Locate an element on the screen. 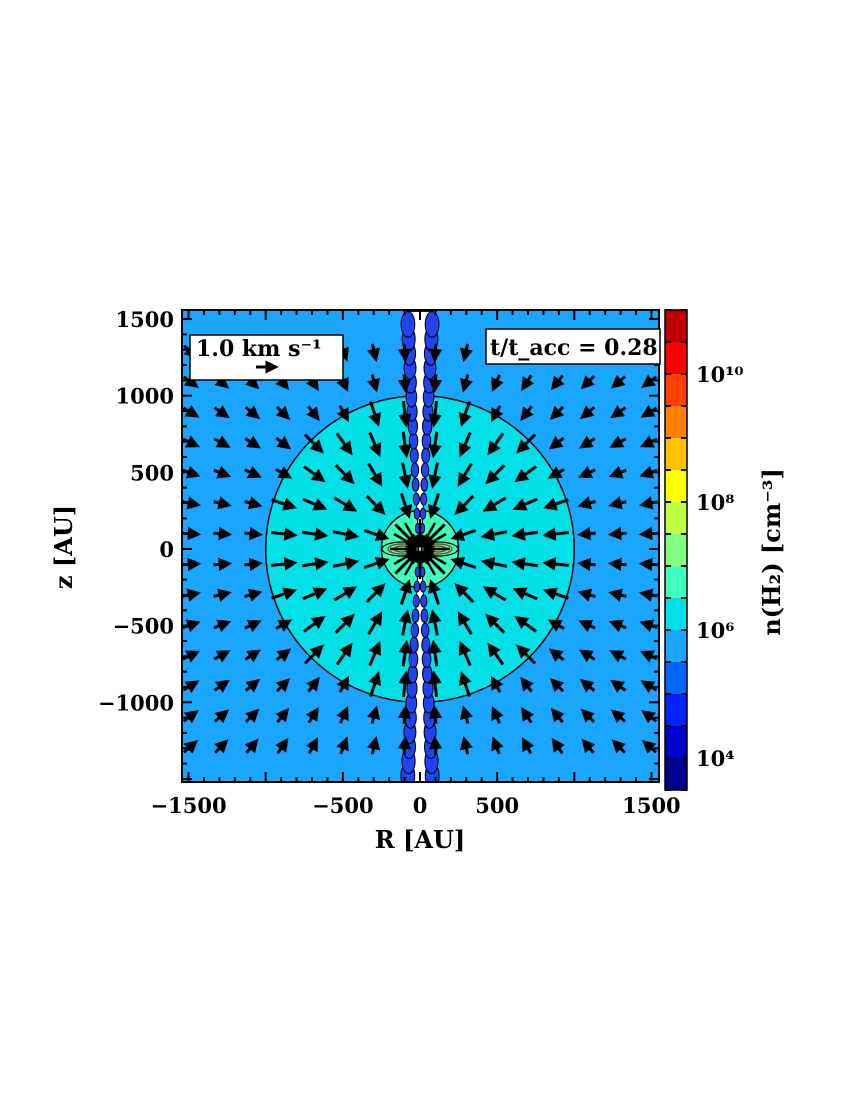  x-tick-label: −500 is located at coordinates (342, 805).